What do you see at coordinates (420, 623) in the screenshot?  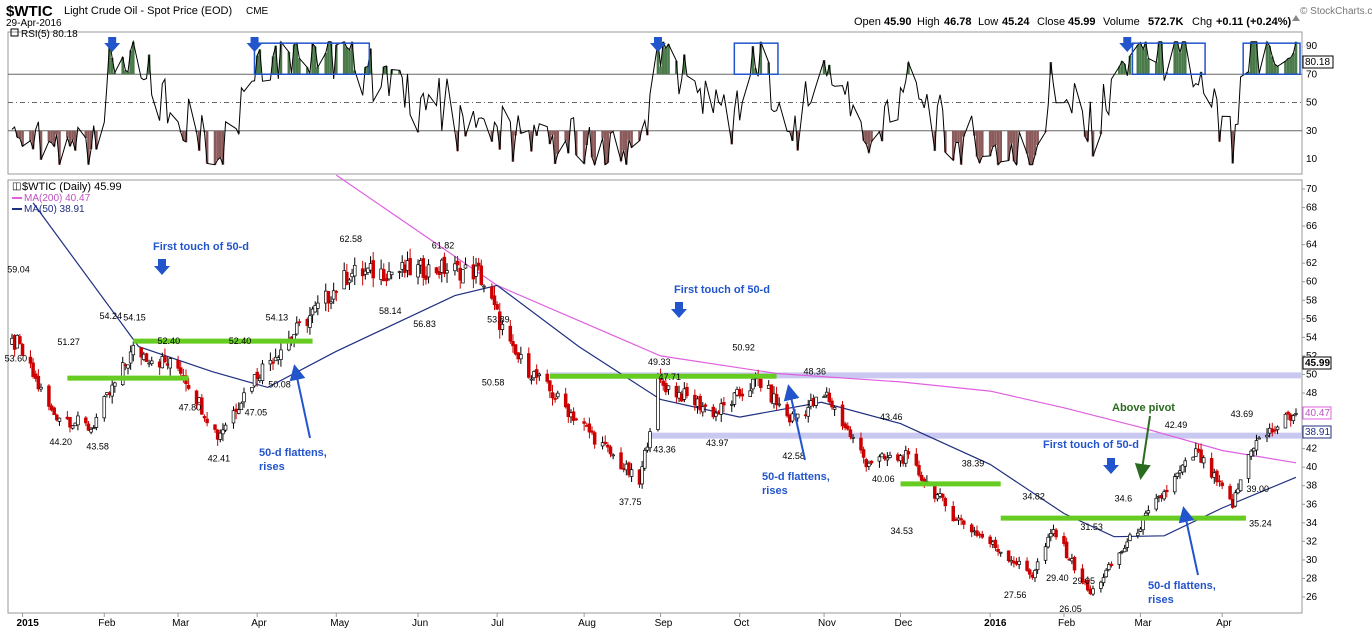 I see `x-tick-5: Jun` at bounding box center [420, 623].